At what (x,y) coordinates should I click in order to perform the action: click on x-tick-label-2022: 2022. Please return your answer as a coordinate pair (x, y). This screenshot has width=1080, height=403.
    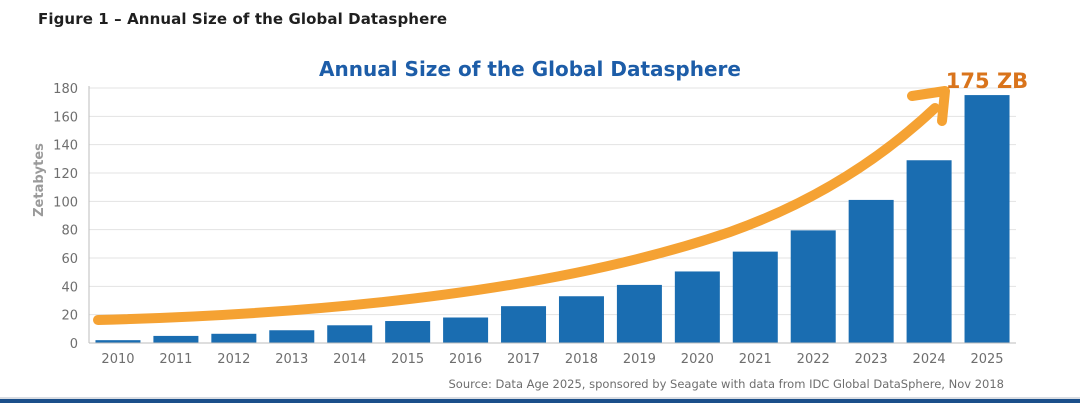
    Looking at the image, I should click on (813, 359).